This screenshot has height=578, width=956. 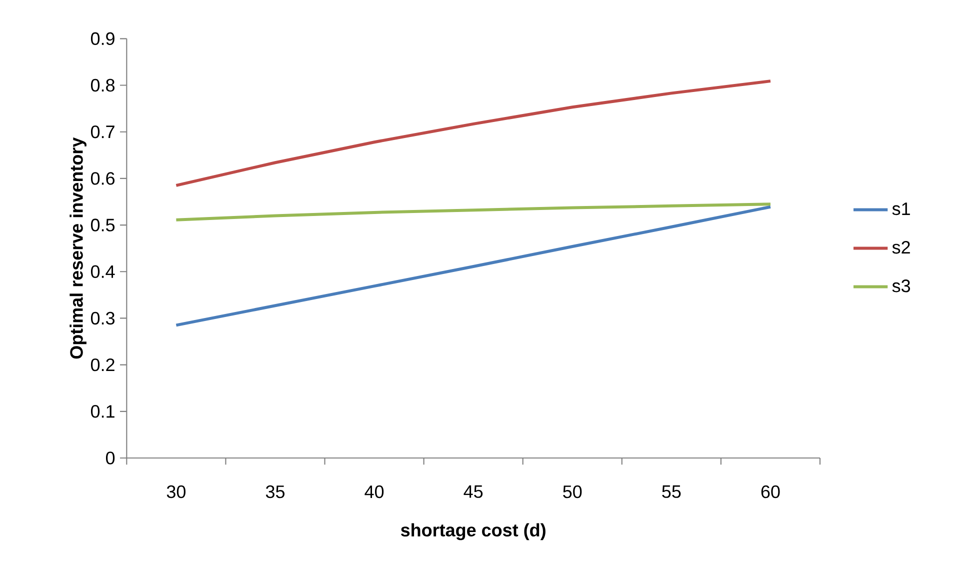 What do you see at coordinates (572, 491) in the screenshot?
I see `x-tick-label: 50` at bounding box center [572, 491].